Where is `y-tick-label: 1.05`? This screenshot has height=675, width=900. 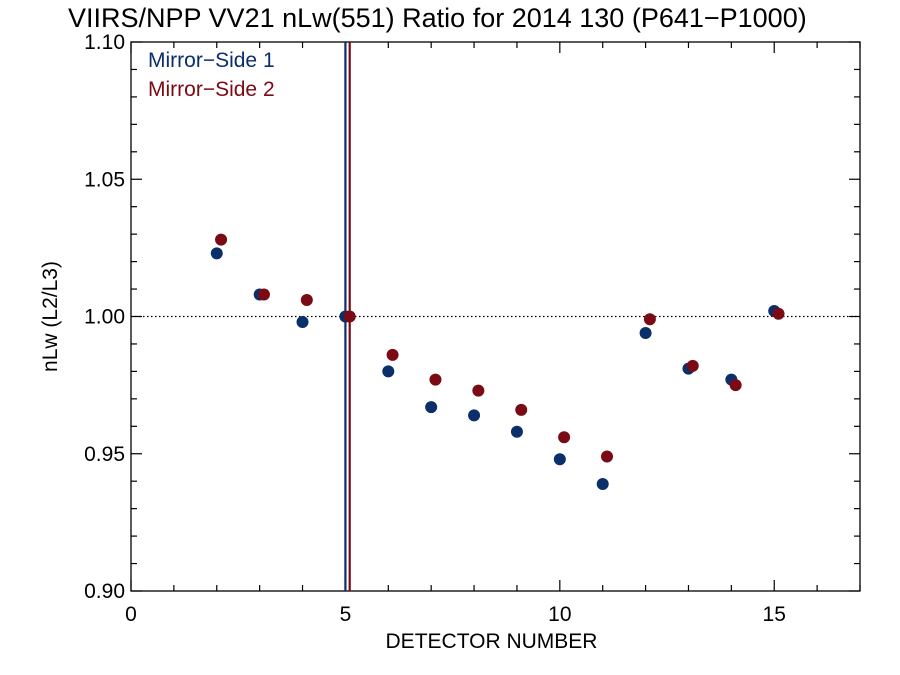
y-tick-label: 1.05 is located at coordinates (104, 179).